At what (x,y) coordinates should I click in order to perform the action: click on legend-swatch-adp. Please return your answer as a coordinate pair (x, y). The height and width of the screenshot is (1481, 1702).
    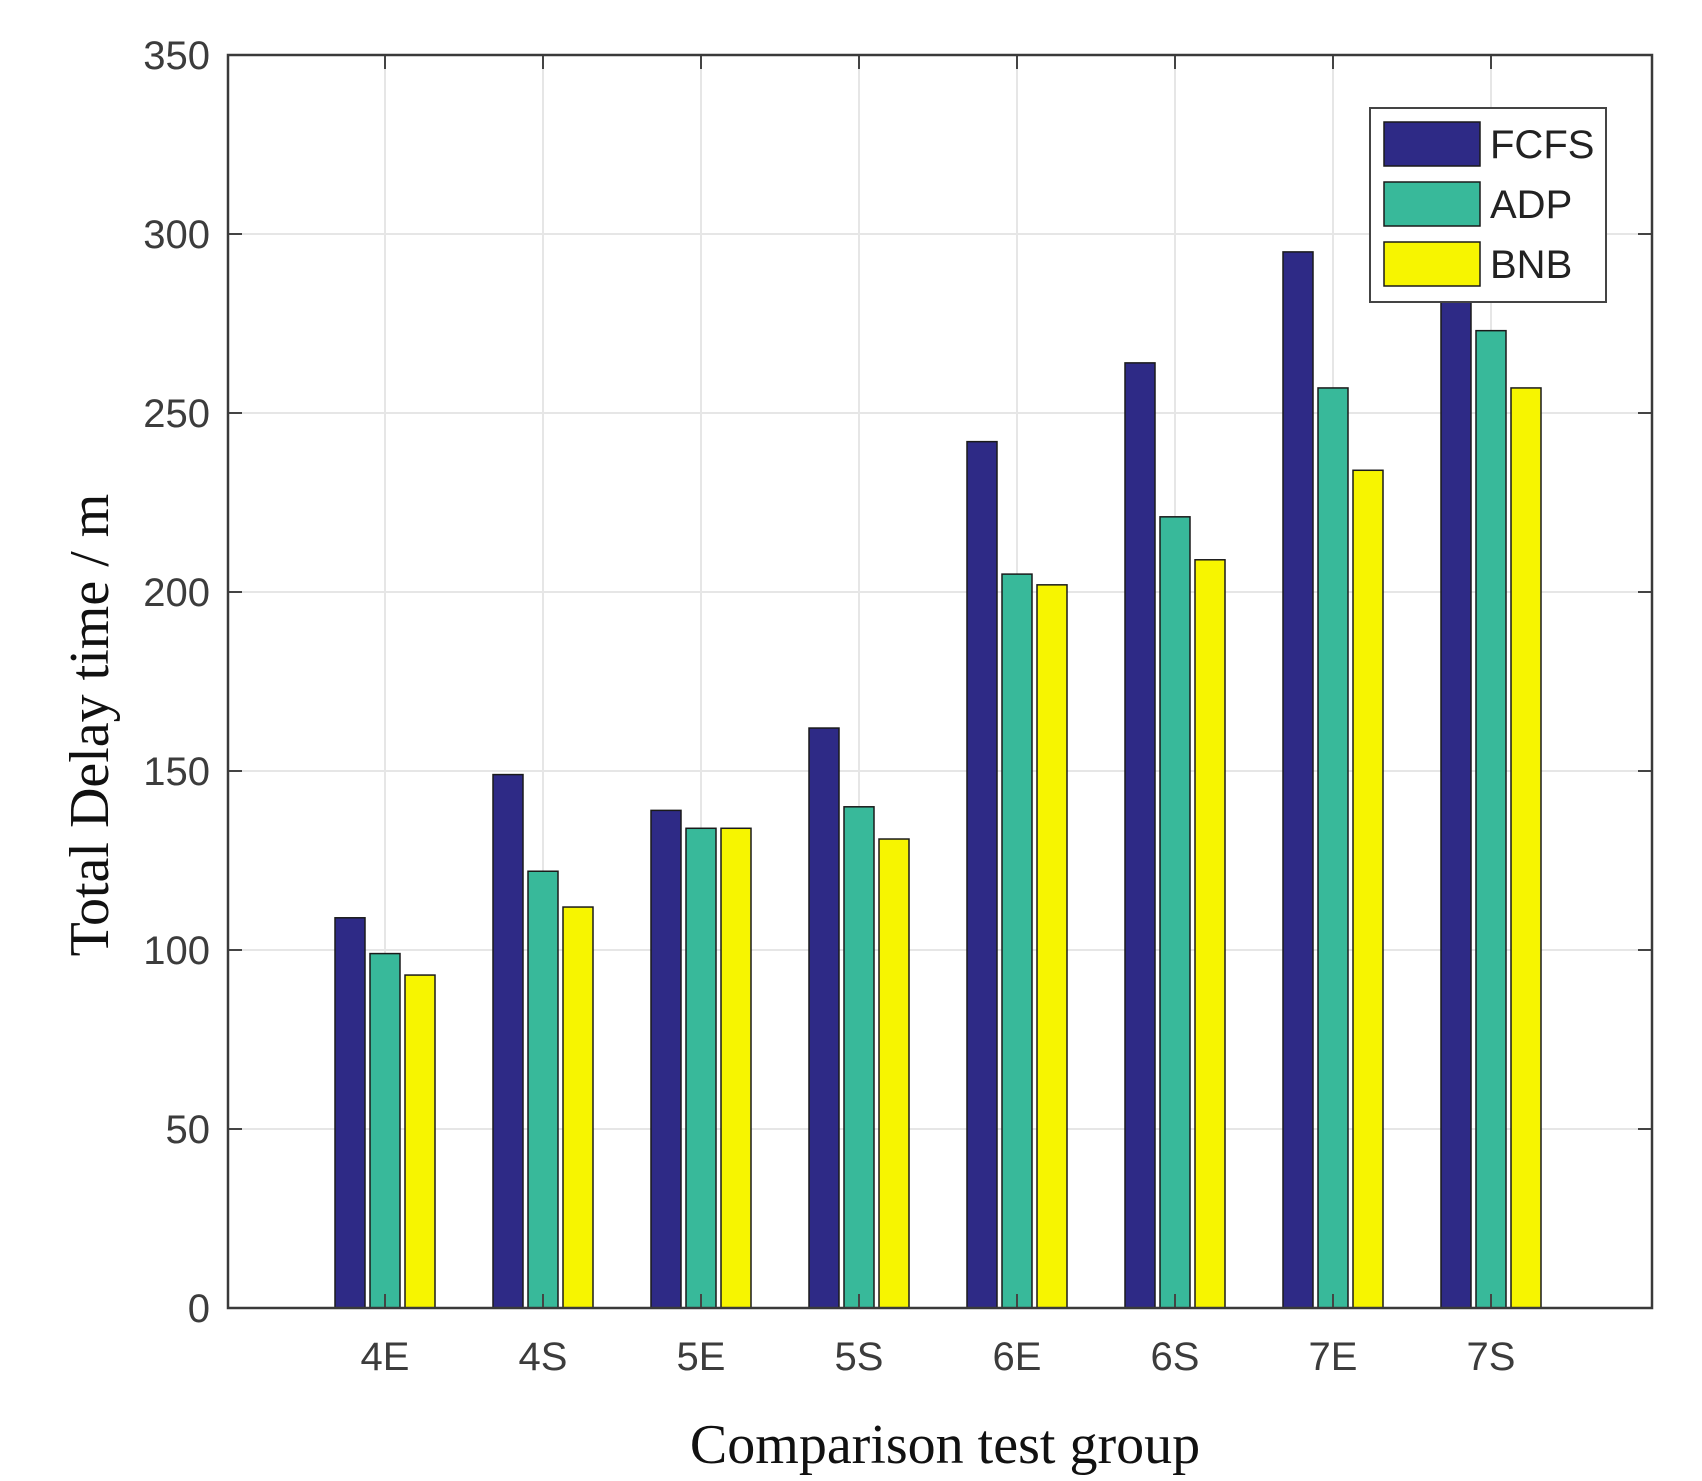
    Looking at the image, I should click on (1432, 204).